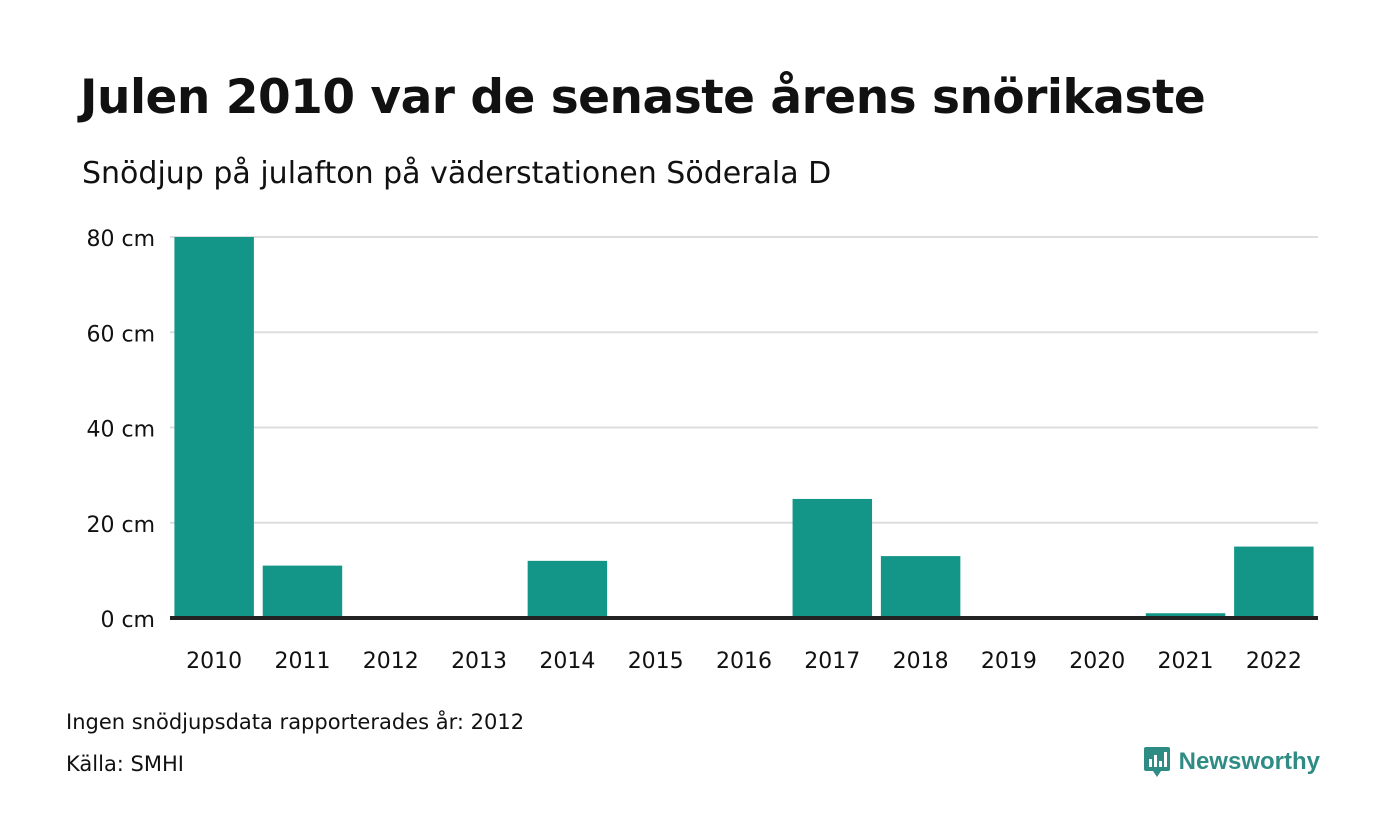  I want to click on x-tick-label: 2012, so click(391, 661).